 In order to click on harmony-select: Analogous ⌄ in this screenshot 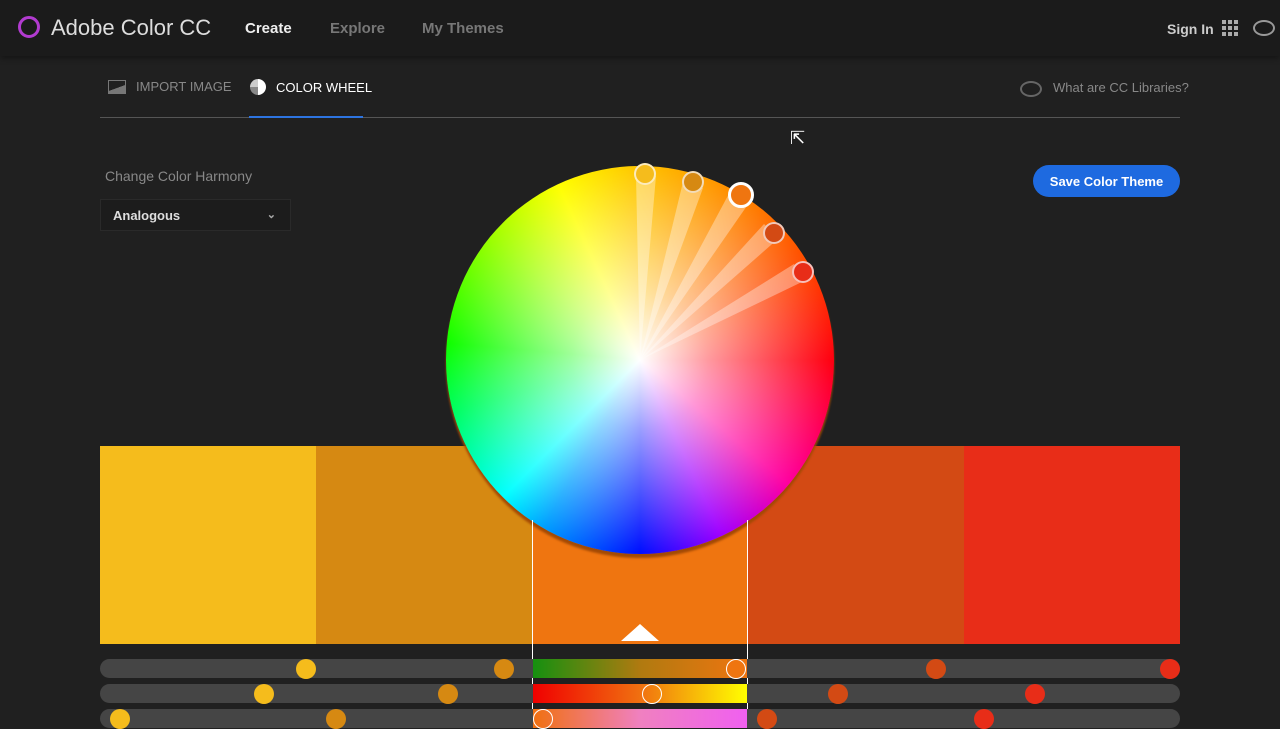, I will do `click(195, 215)`.